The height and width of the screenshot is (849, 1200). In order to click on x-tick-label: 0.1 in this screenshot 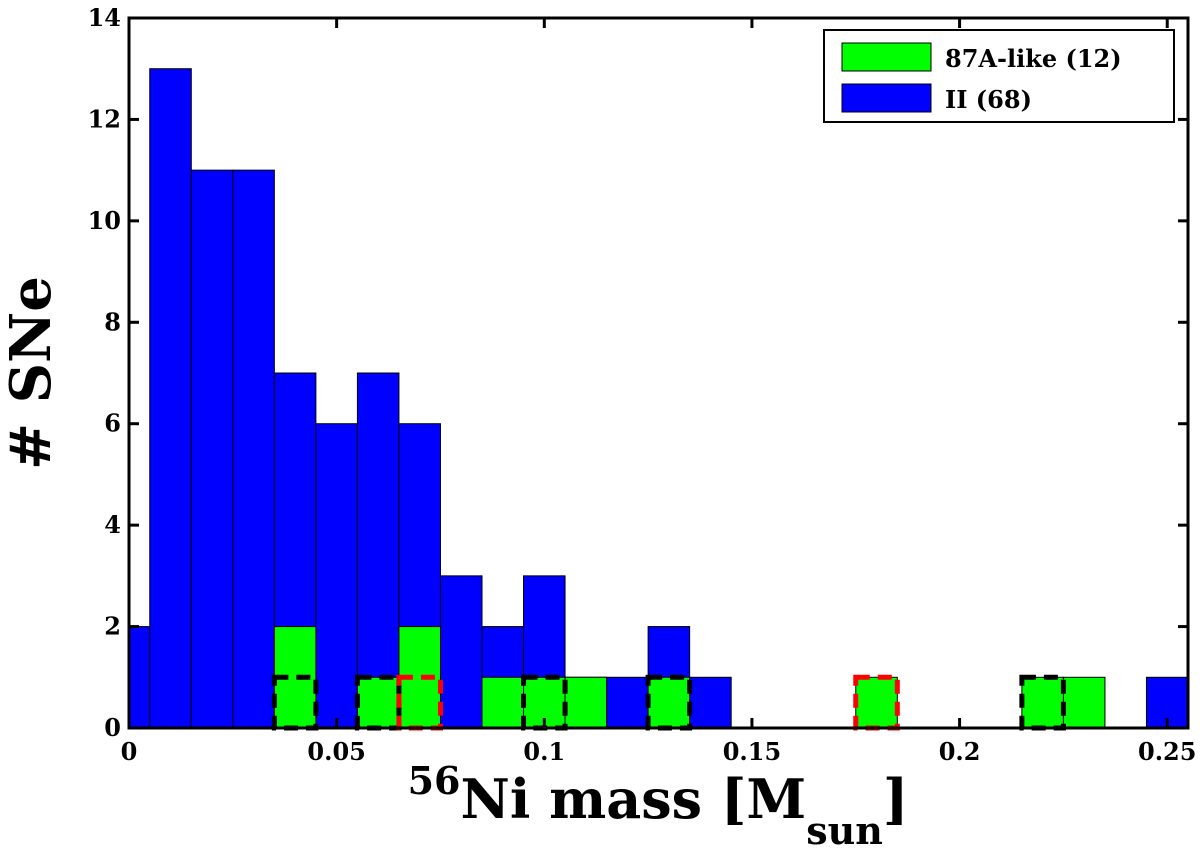, I will do `click(544, 751)`.